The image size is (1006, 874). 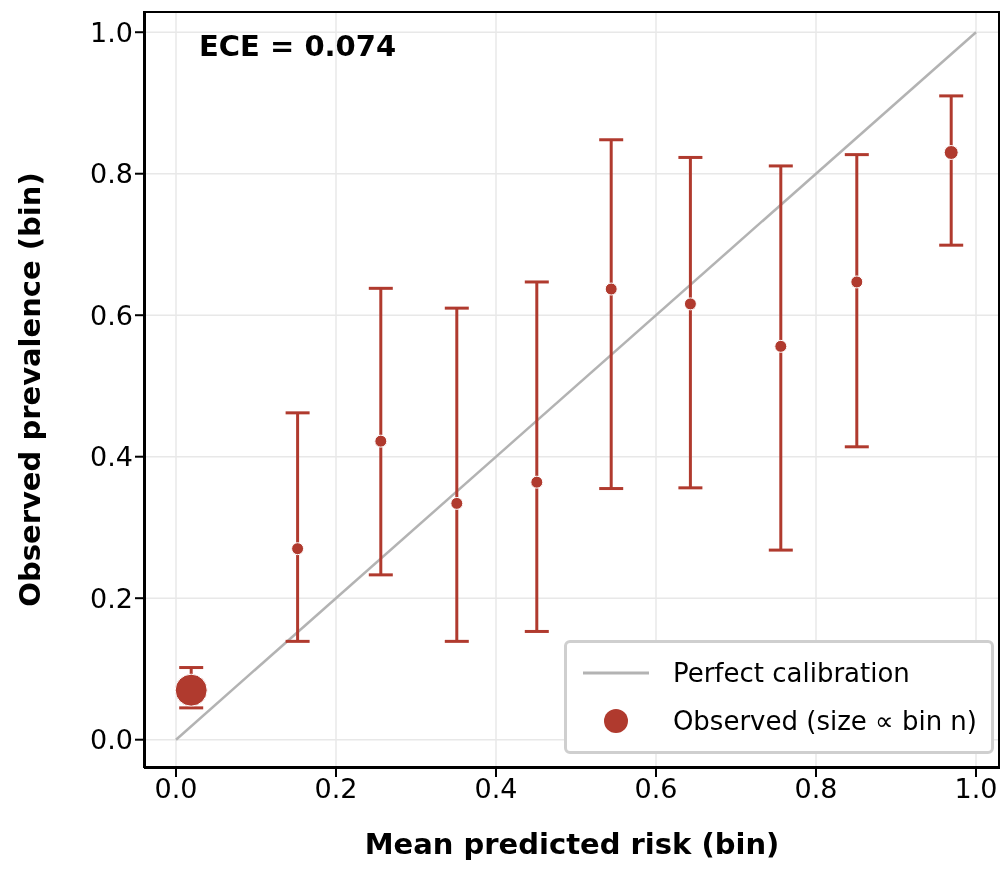 What do you see at coordinates (336, 789) in the screenshot?
I see `x-tick-label: 0.2` at bounding box center [336, 789].